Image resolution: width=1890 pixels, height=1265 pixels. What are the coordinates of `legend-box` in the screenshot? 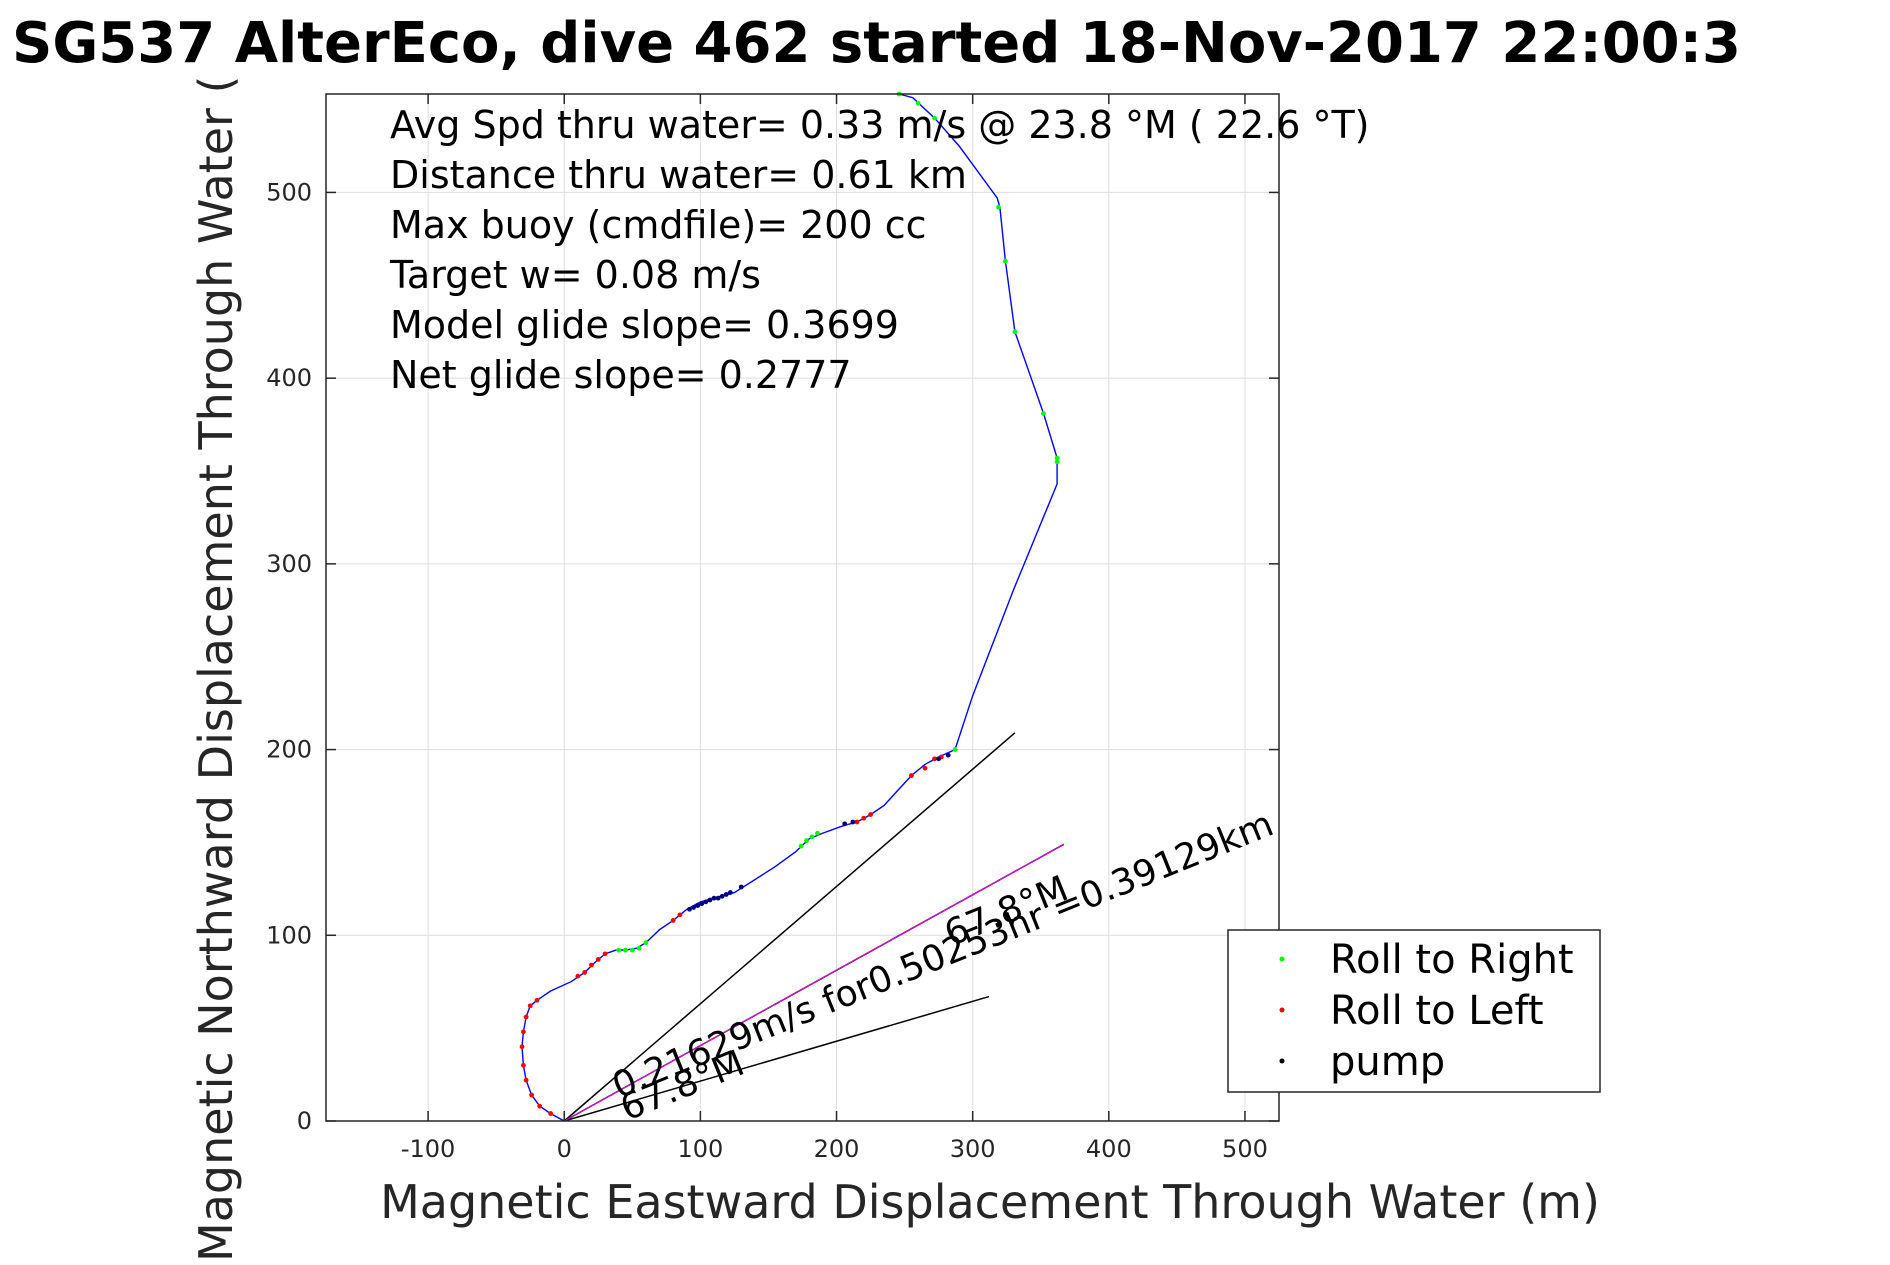 It's located at (1414, 1011).